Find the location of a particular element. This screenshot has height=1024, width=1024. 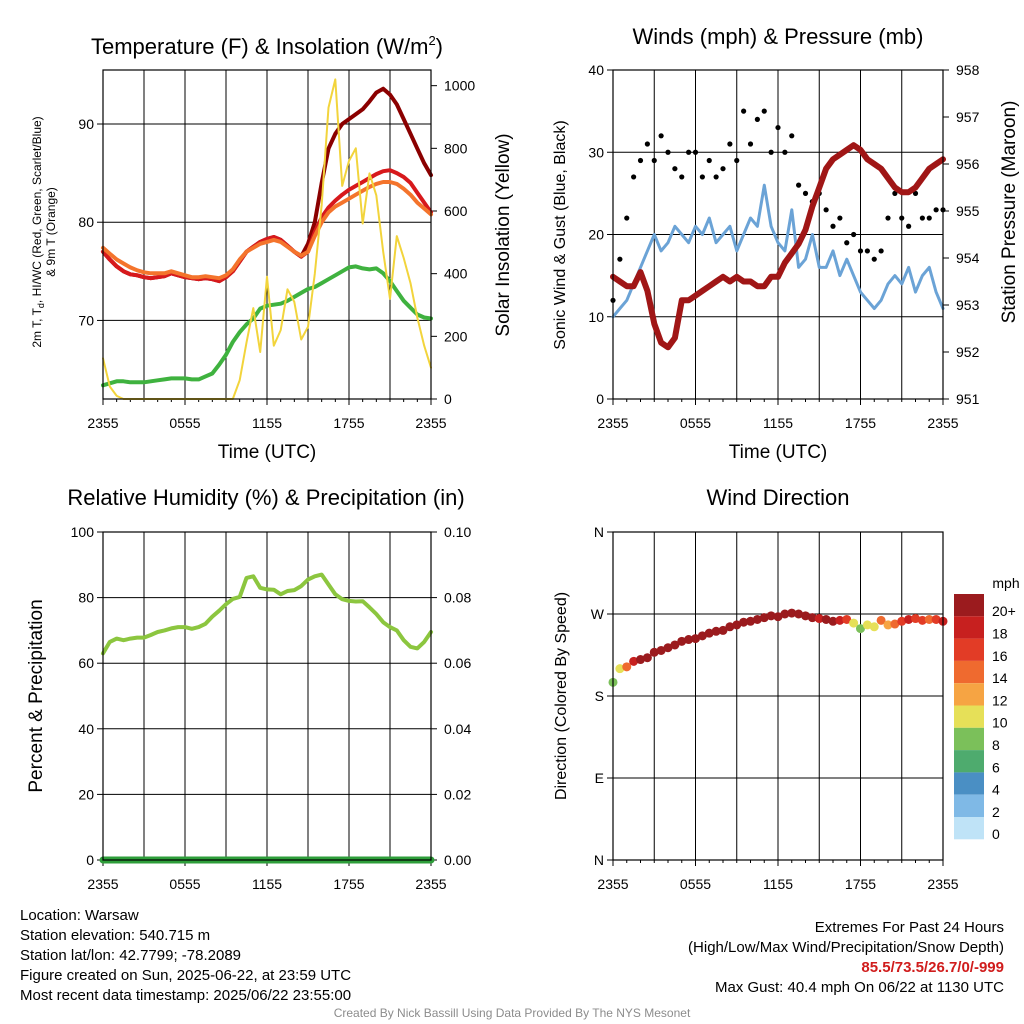

speed-colorbar: mph 20+ 18 16 14 12 10 8 6 4 2 0 is located at coordinates (987, 708).